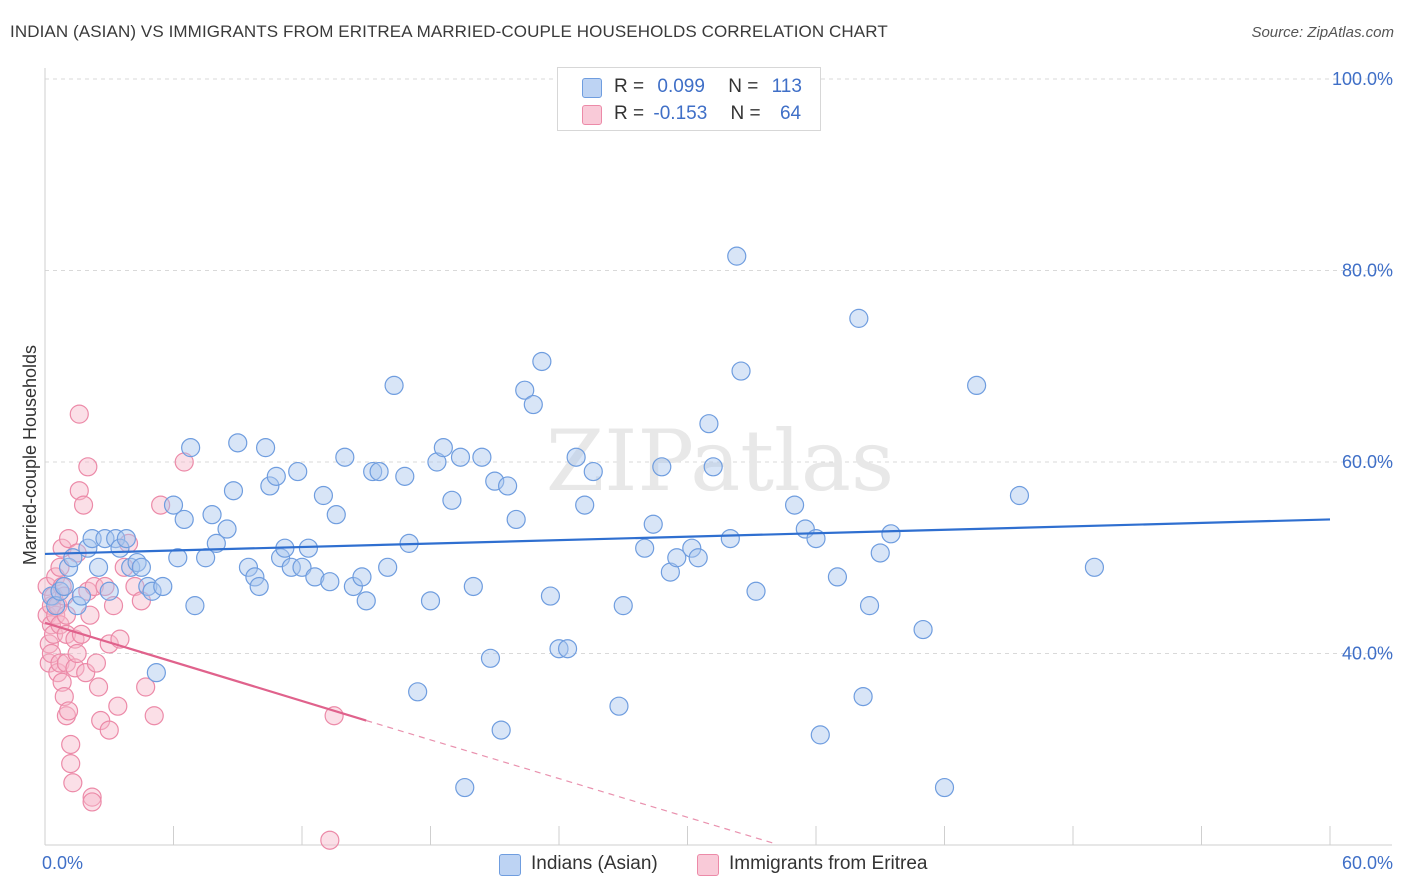 The height and width of the screenshot is (892, 1406). What do you see at coordinates (828, 863) in the screenshot?
I see `legend-label: Immigrants from Eritrea` at bounding box center [828, 863].